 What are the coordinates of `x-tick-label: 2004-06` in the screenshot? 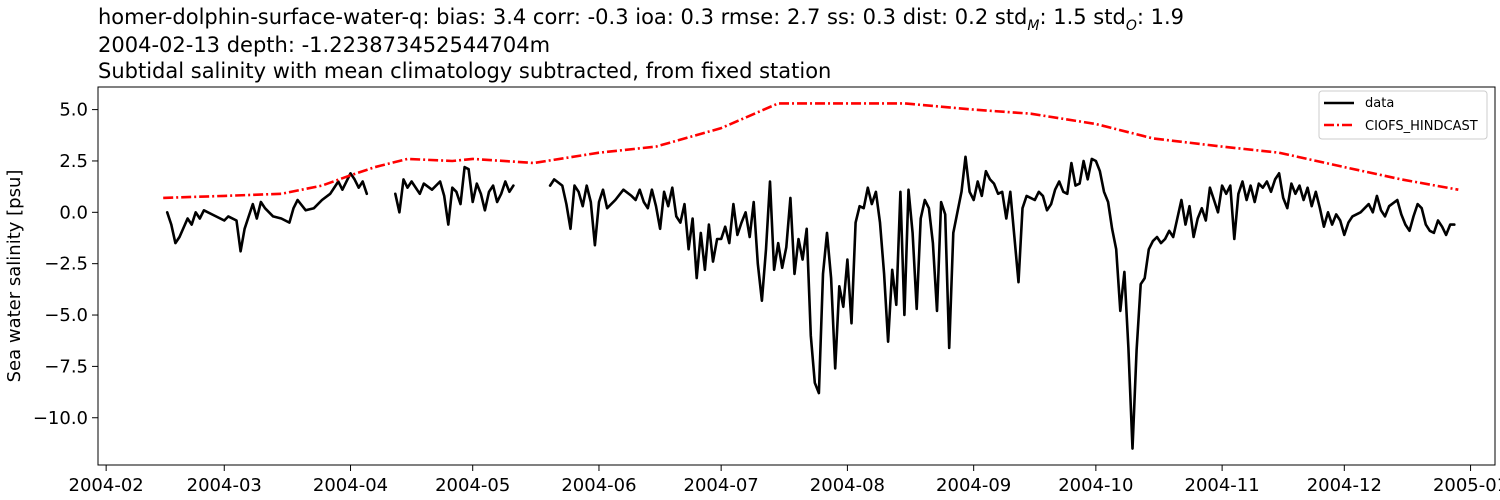 It's located at (598, 485).